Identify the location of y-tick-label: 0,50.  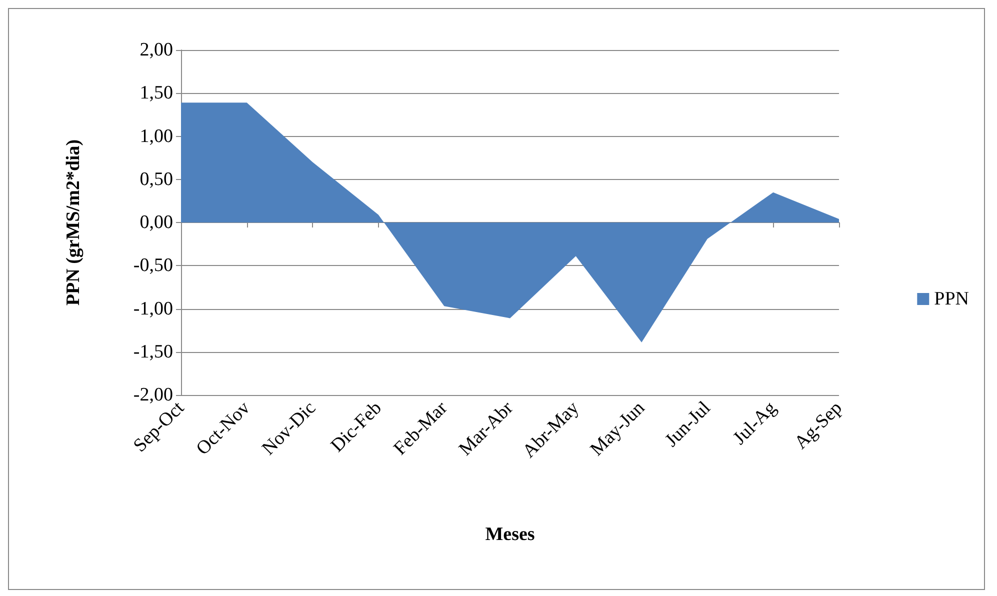
(156, 179).